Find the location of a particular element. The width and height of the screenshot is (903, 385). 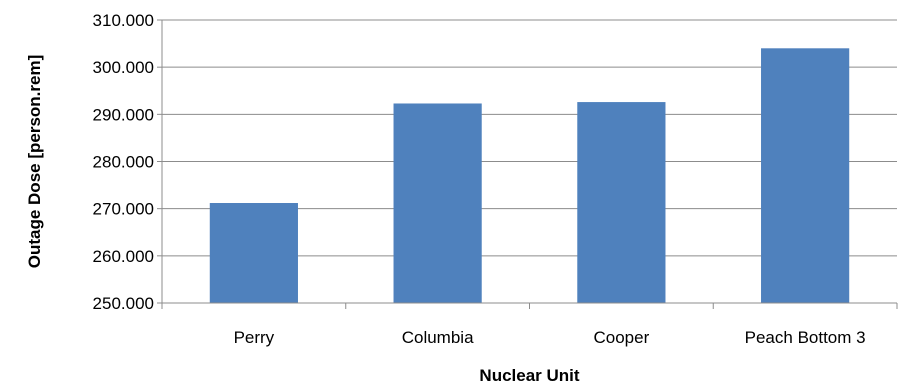

y-tick-label: 290.000 is located at coordinates (123, 114).